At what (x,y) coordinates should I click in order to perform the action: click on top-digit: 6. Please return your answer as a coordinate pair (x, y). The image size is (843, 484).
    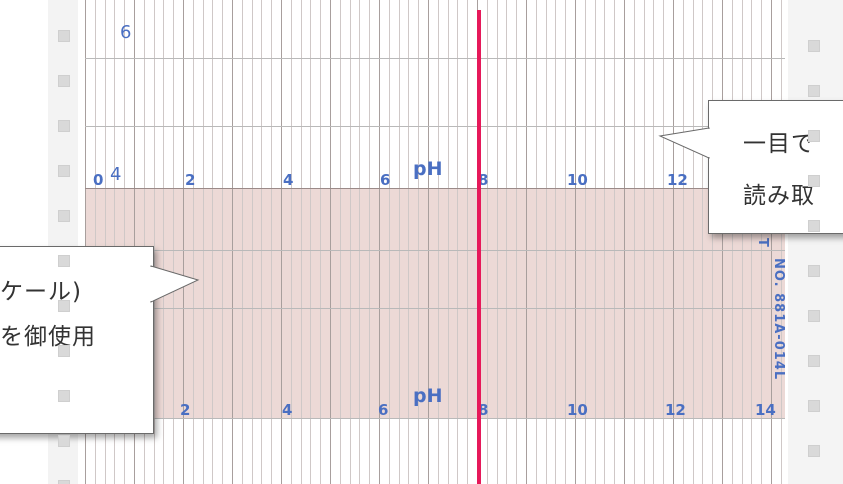
    Looking at the image, I should click on (126, 32).